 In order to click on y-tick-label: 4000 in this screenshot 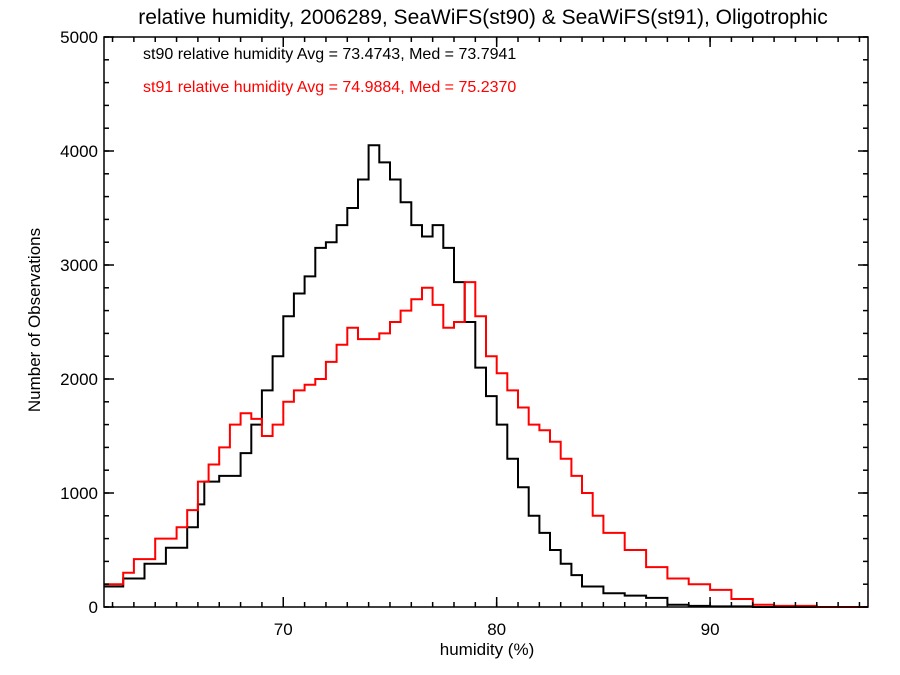, I will do `click(79, 151)`.